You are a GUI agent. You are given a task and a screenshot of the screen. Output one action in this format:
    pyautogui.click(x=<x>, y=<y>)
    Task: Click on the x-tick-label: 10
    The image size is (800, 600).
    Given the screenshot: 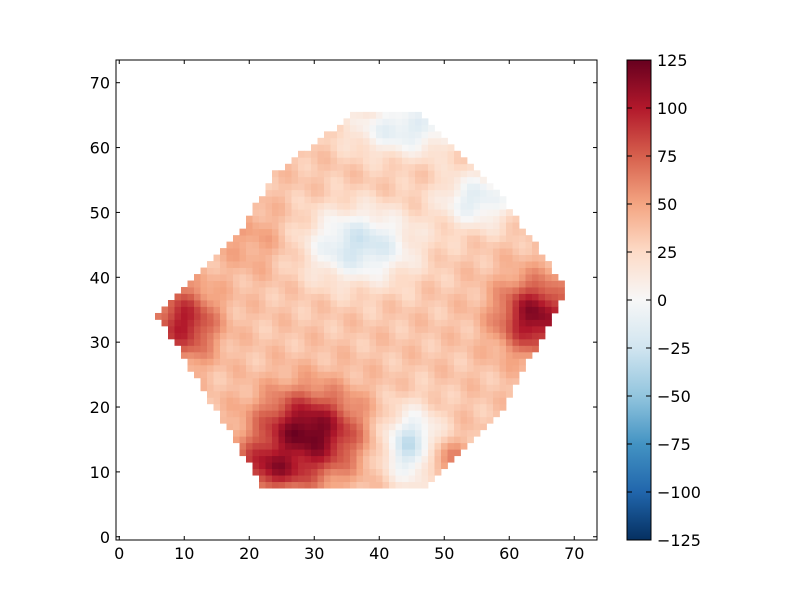 What is the action you would take?
    pyautogui.click(x=184, y=553)
    